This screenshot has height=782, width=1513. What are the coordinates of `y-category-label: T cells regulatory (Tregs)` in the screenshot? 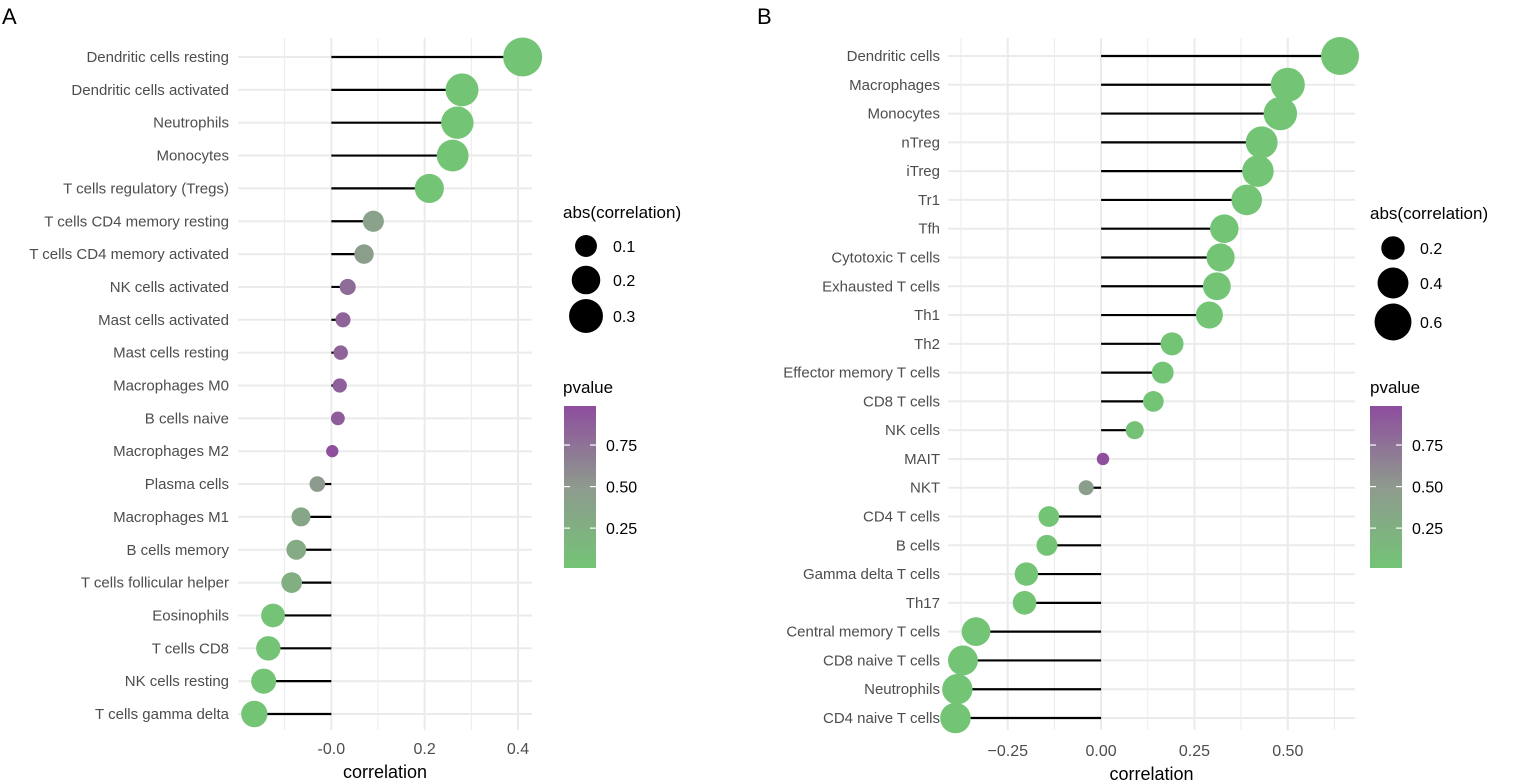 It's located at (146, 188).